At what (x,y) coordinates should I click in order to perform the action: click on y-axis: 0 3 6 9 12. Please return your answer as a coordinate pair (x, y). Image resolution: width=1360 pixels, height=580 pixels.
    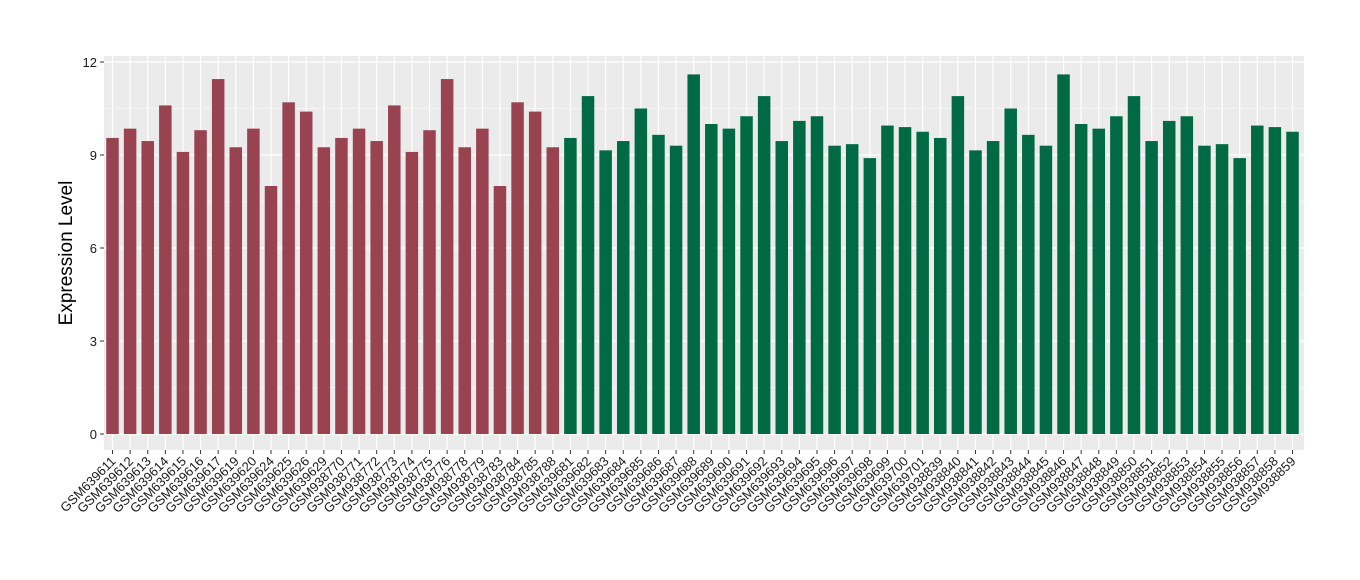
    Looking at the image, I should click on (93, 248).